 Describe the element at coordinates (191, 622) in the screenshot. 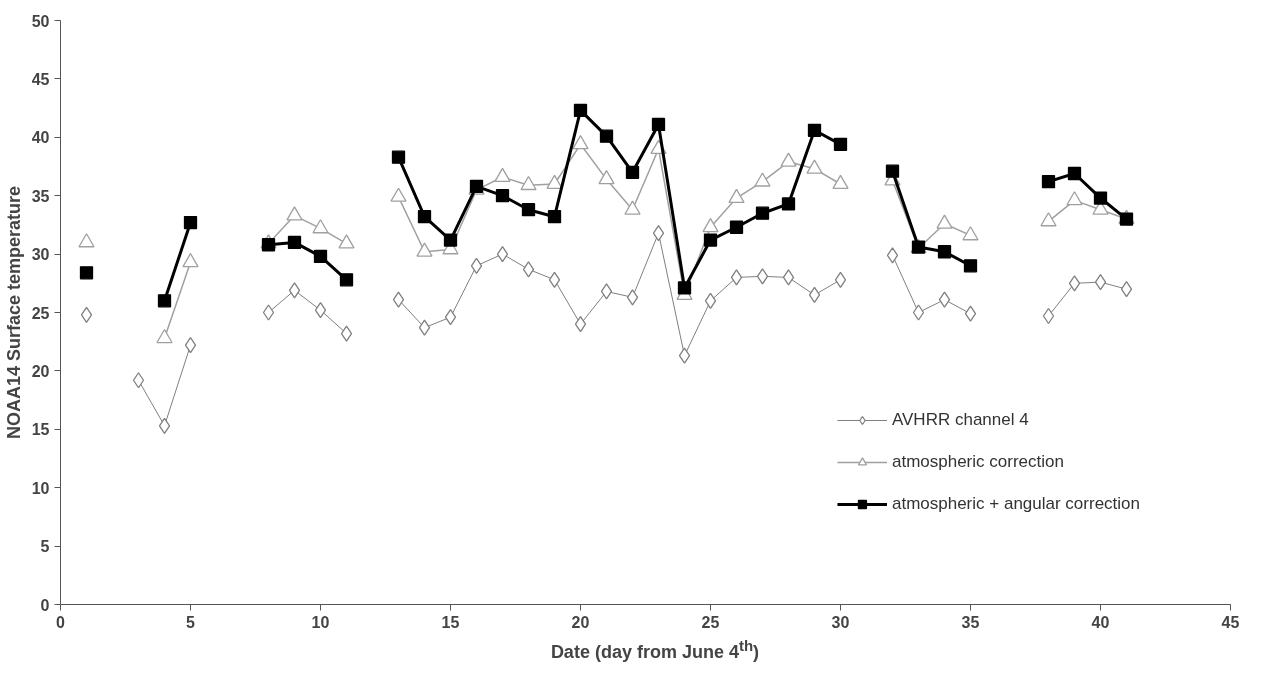

I see `x-tick-label: 5` at that location.